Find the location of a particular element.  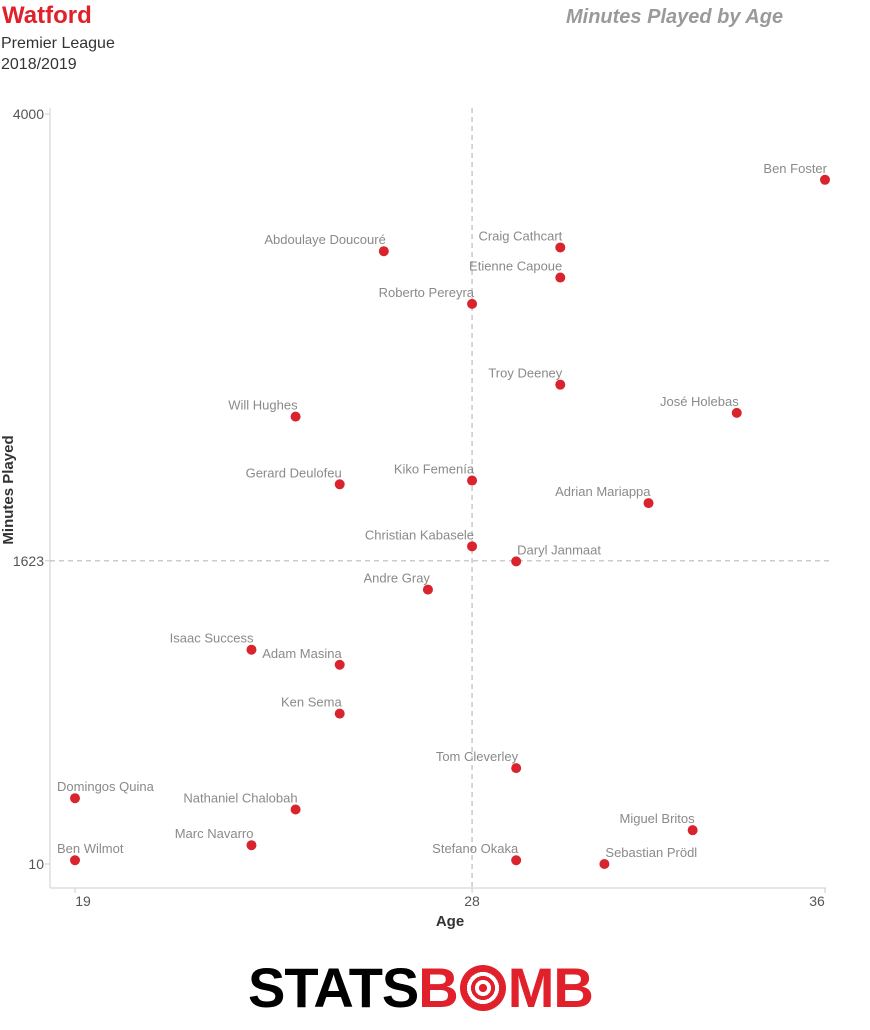

team-name: Watford is located at coordinates (47, 15).